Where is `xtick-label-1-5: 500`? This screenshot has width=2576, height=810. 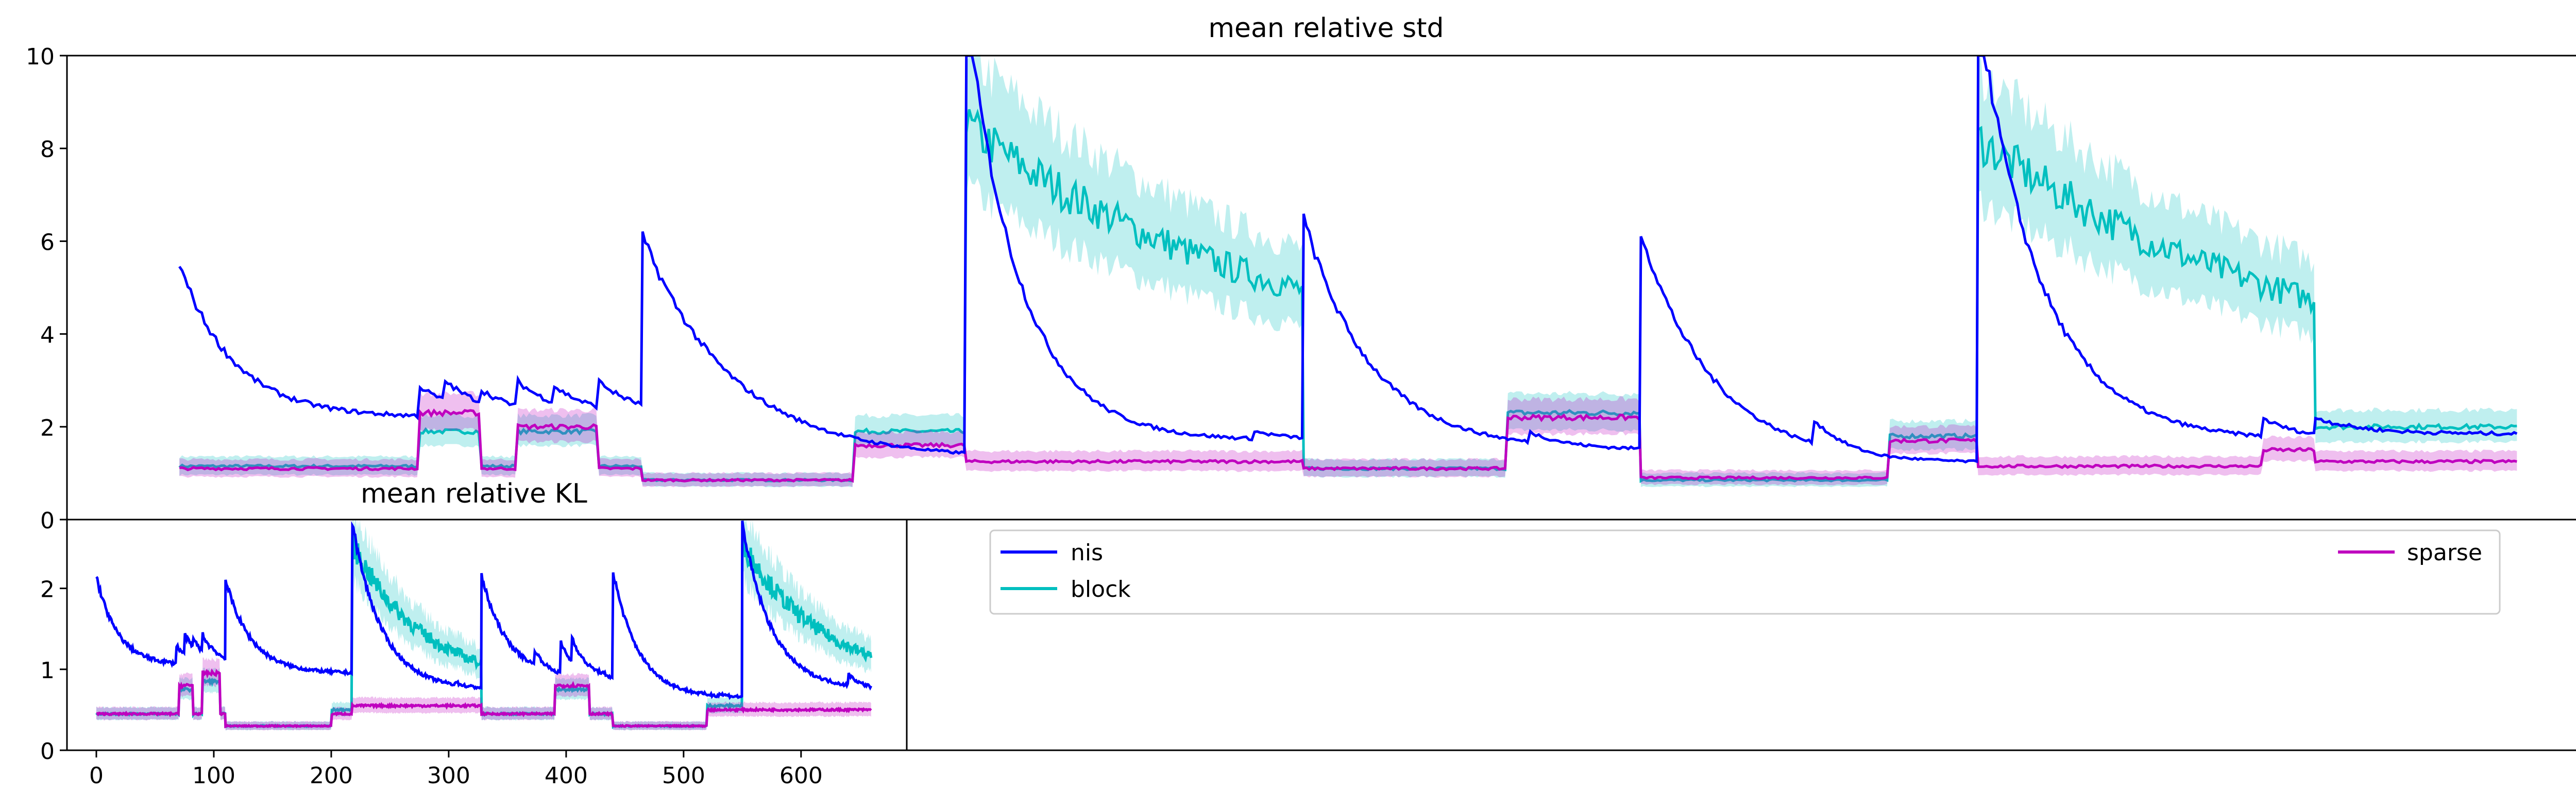
xtick-label-1-5: 500 is located at coordinates (683, 776).